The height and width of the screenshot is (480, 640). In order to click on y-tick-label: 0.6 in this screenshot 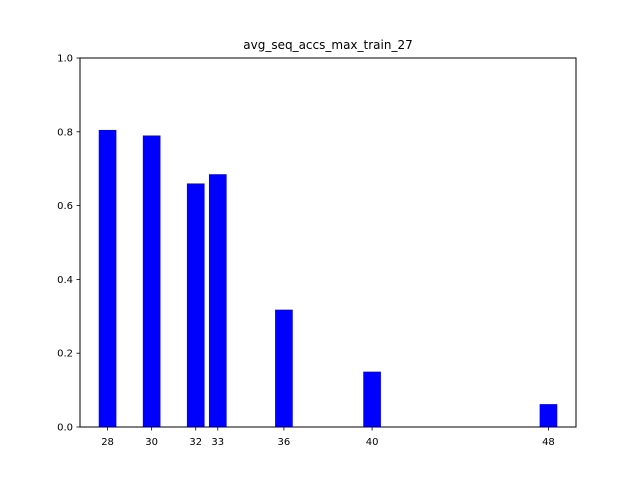, I will do `click(65, 206)`.